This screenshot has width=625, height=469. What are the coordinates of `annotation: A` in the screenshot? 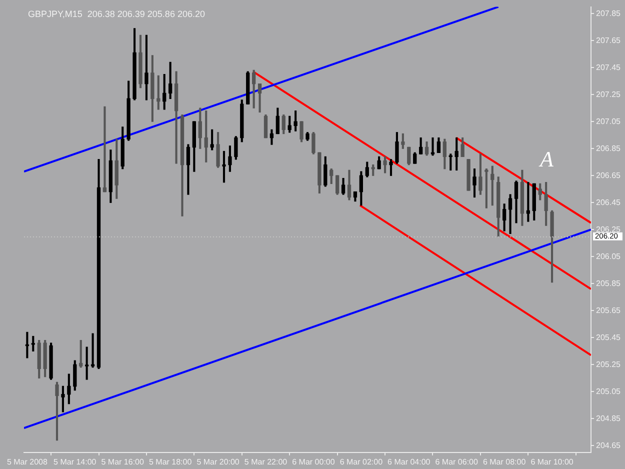 It's located at (546, 159).